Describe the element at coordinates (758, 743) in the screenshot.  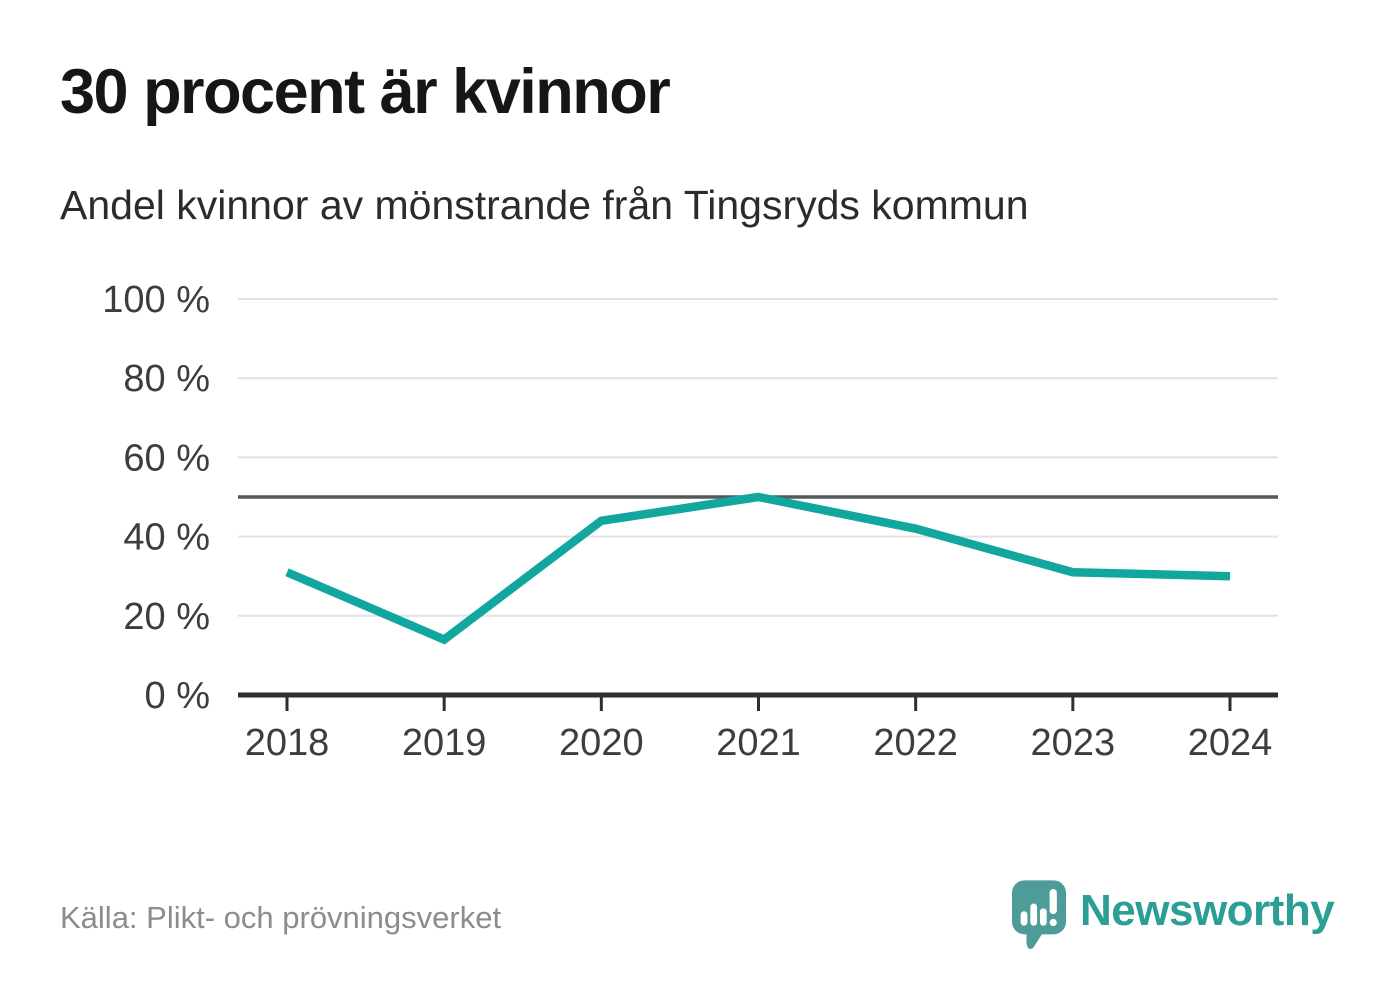
I see `x-axis-tick-label: 2021` at that location.